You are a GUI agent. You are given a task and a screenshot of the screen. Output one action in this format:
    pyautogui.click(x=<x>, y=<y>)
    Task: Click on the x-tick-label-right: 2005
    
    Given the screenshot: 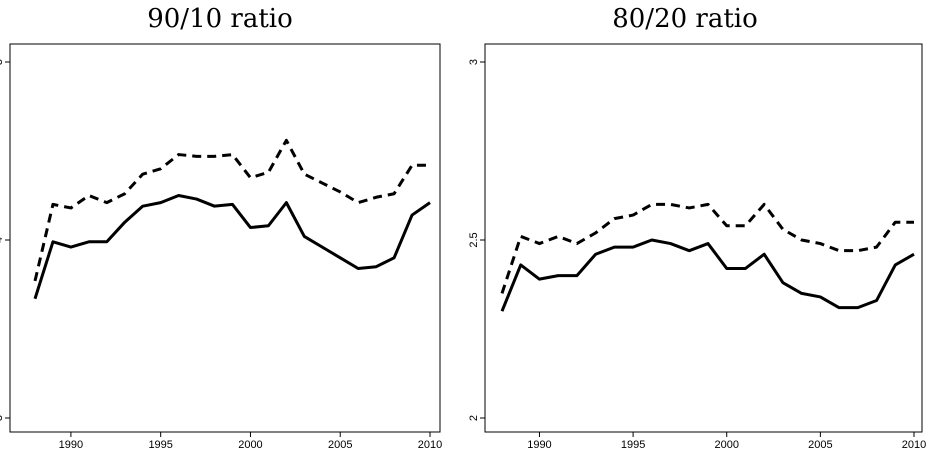 What is the action you would take?
    pyautogui.click(x=820, y=445)
    